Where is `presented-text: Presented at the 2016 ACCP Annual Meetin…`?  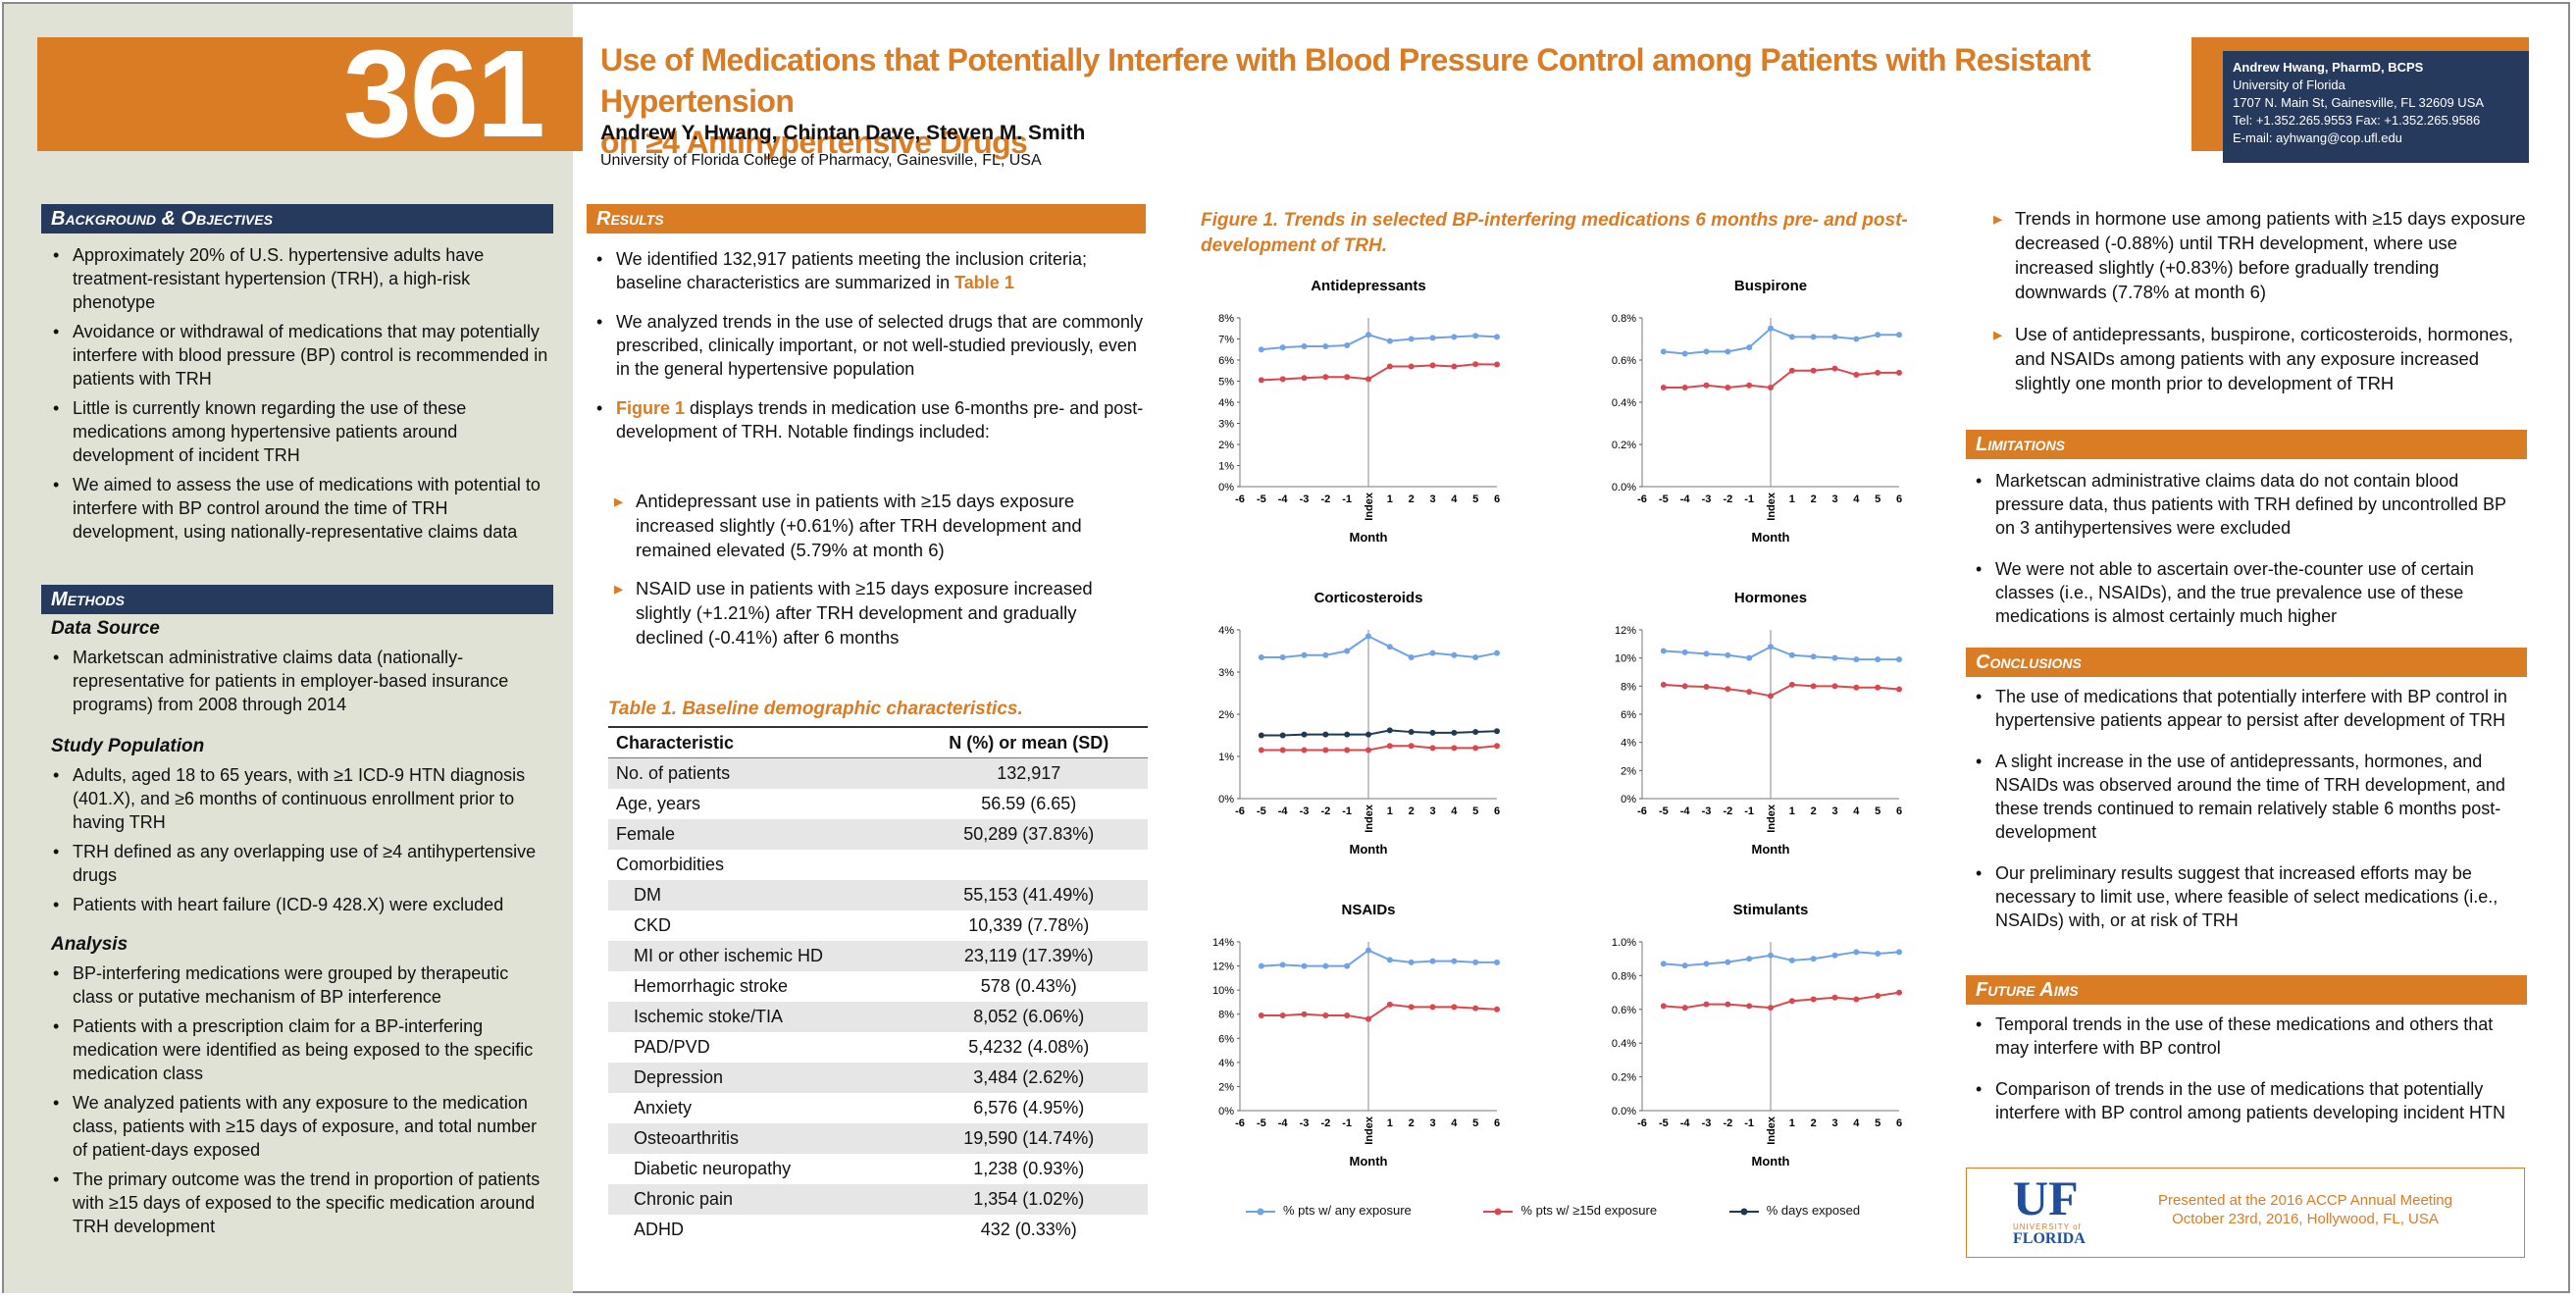 presented-text: Presented at the 2016 ACCP Annual Meetin… is located at coordinates (2305, 1209).